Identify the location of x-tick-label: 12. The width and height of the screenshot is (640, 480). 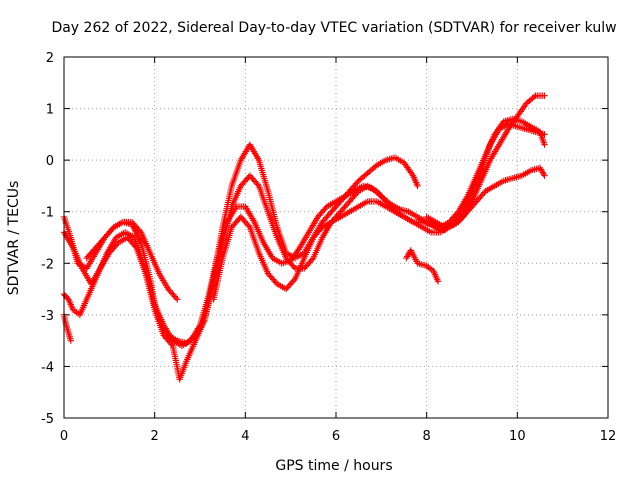
(608, 436).